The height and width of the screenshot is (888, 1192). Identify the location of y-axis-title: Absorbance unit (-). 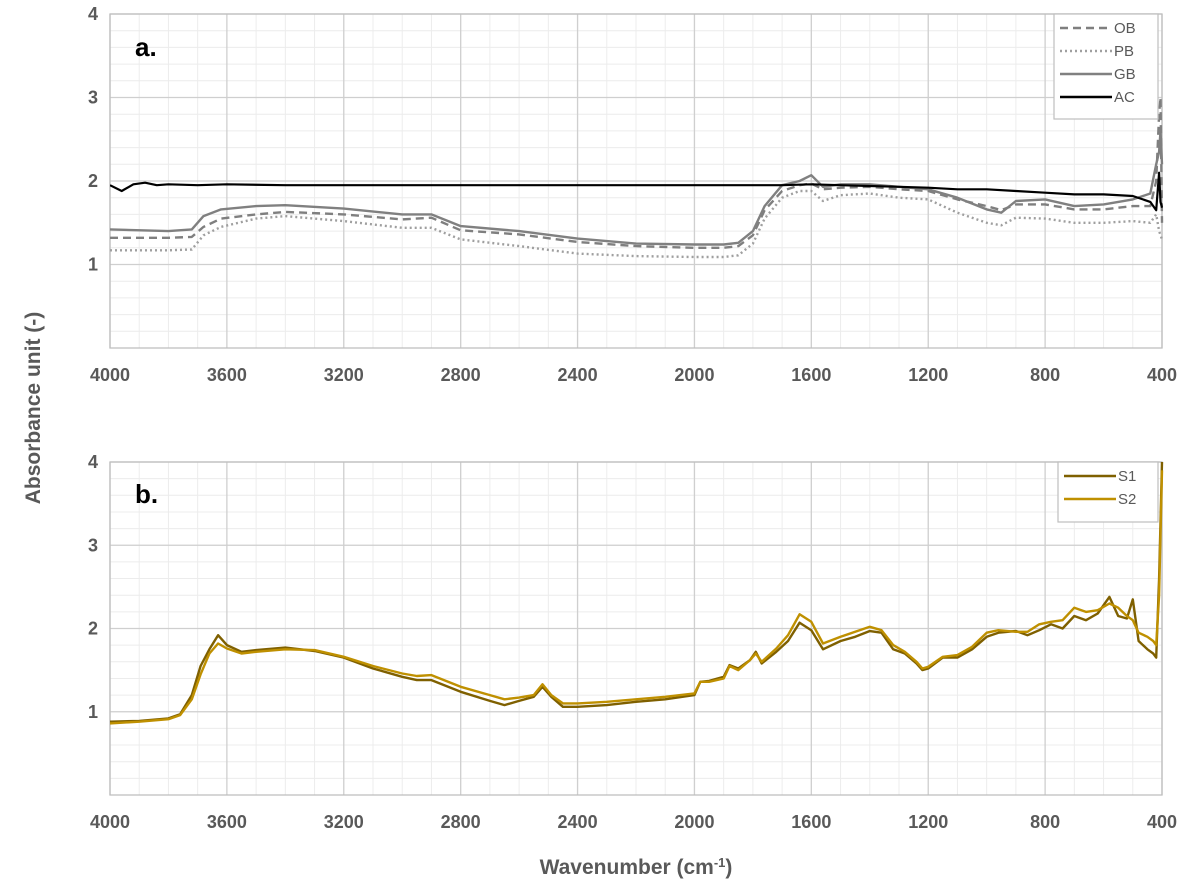
(33, 408).